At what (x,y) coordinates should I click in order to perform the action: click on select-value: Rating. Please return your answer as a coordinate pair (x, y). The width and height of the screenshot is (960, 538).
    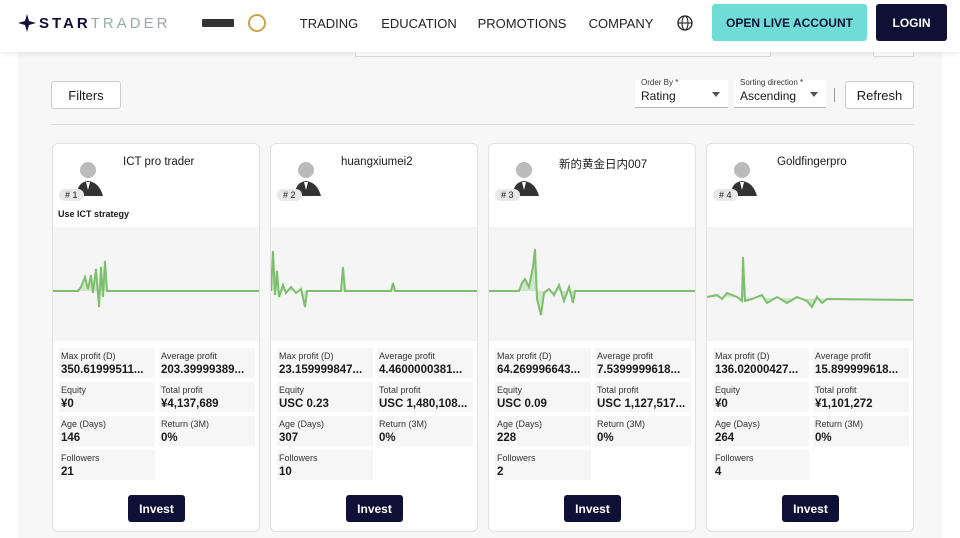
    Looking at the image, I should click on (658, 96).